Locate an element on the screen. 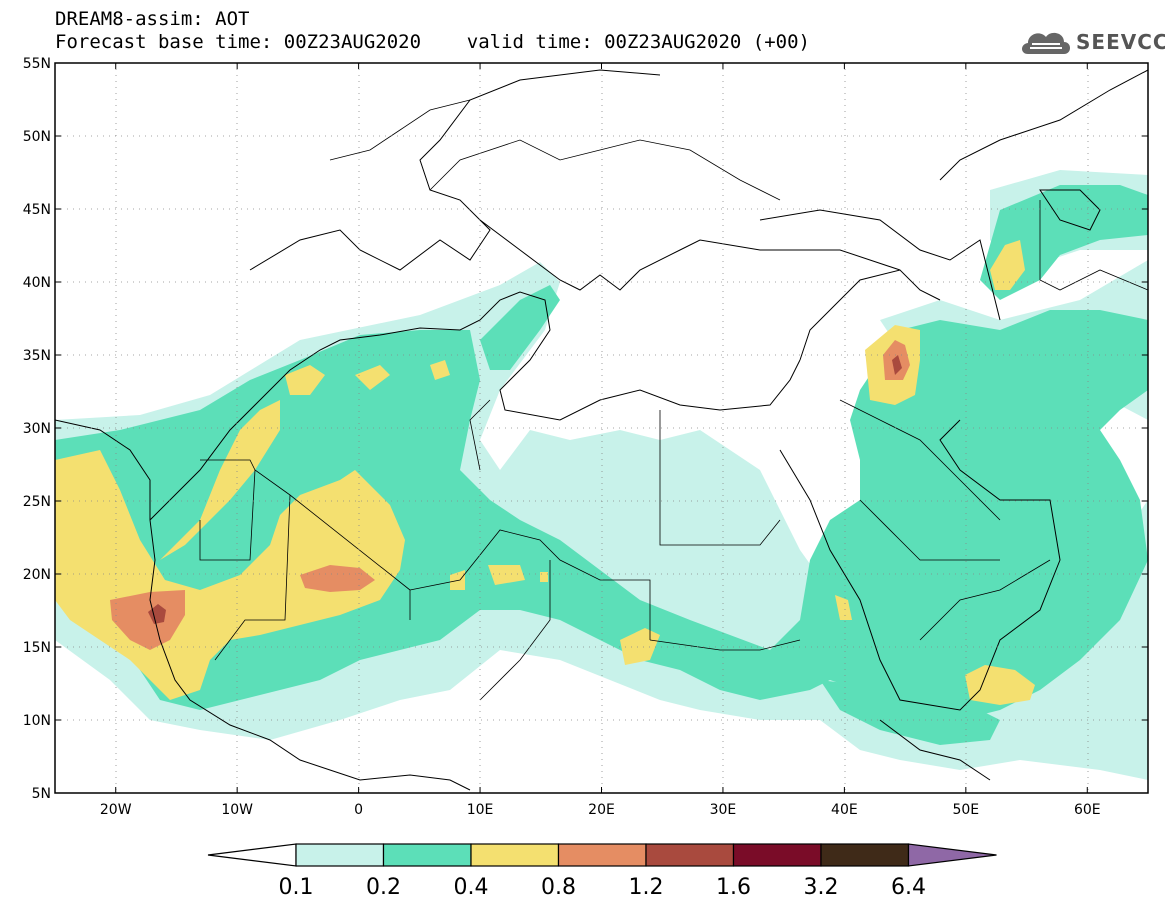 This screenshot has width=1165, height=905. lat-label: 35N is located at coordinates (37, 356).